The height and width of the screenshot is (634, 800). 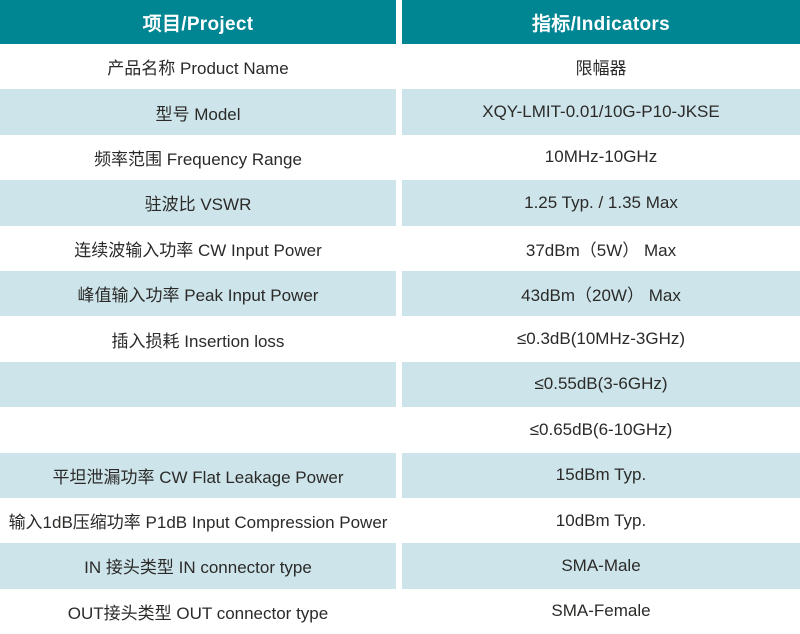 What do you see at coordinates (601, 384) in the screenshot?
I see `indicator-cell: ≤0.55dB(3-6GHz)` at bounding box center [601, 384].